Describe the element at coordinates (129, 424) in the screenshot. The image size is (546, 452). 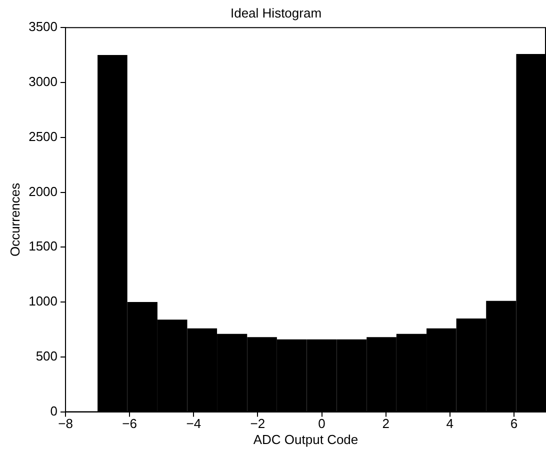
I see `x-tick-label: −6` at that location.